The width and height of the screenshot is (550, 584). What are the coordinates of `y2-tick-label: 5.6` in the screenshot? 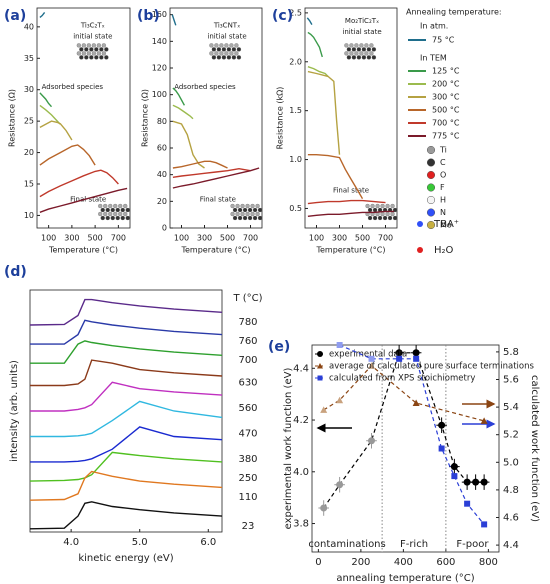 It's located at (511, 380).